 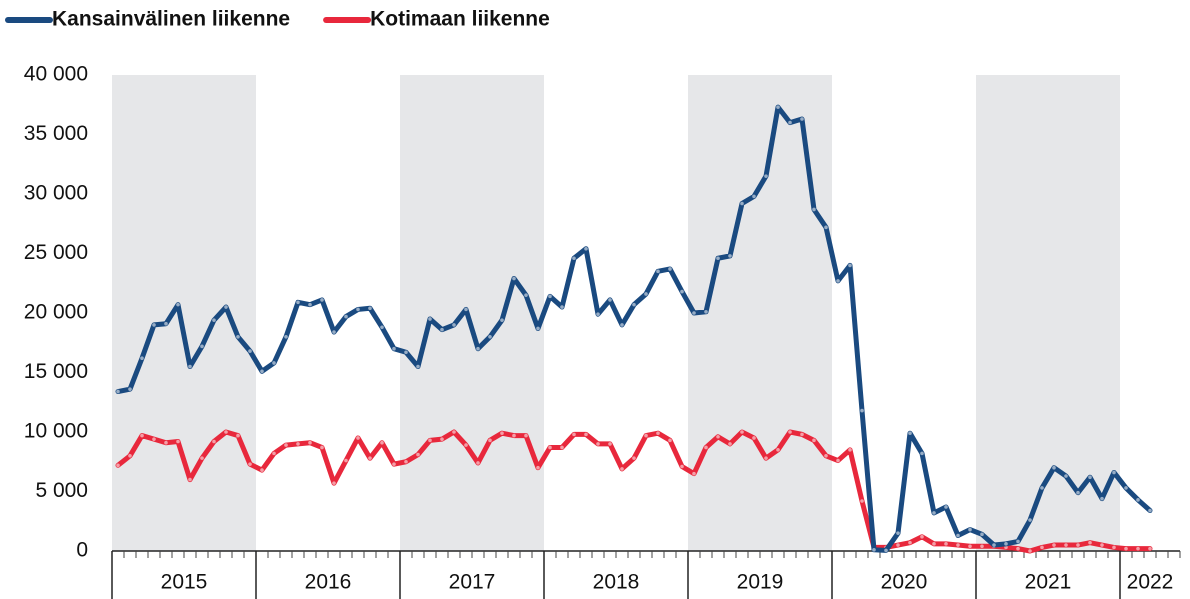 I want to click on x-tick-label: 2018, so click(x=616, y=582).